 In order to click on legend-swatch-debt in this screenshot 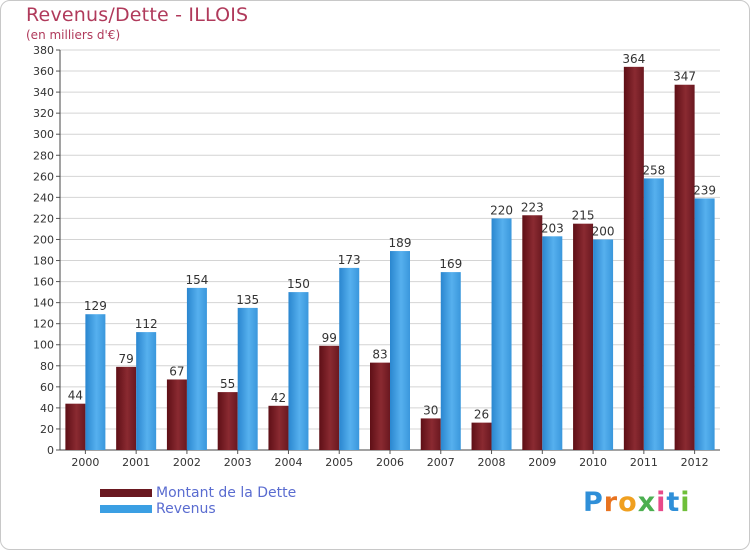, I will do `click(126, 493)`.